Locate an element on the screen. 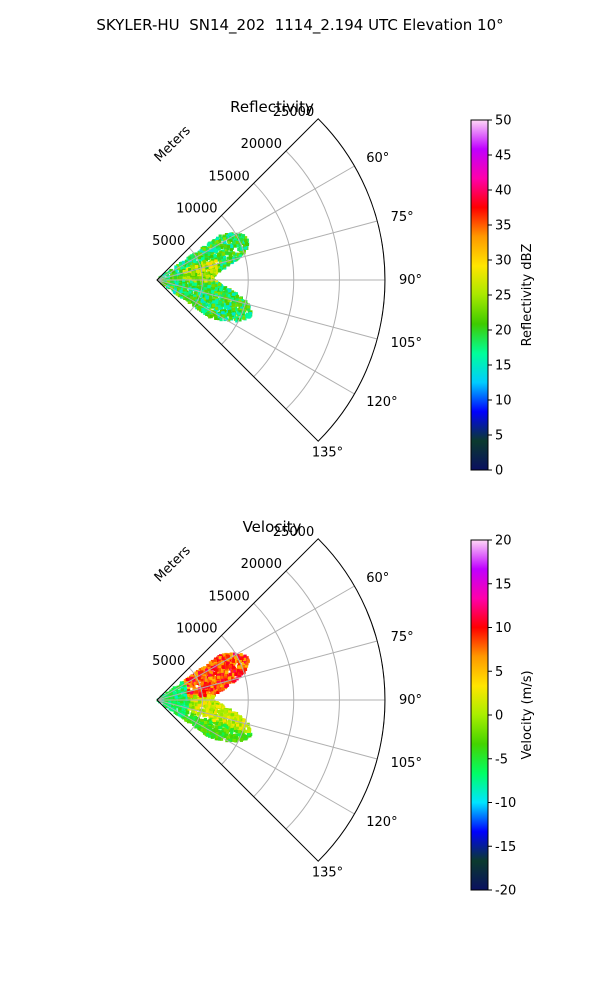 The width and height of the screenshot is (600, 1000). angle-tick-label: 105° is located at coordinates (406, 763).